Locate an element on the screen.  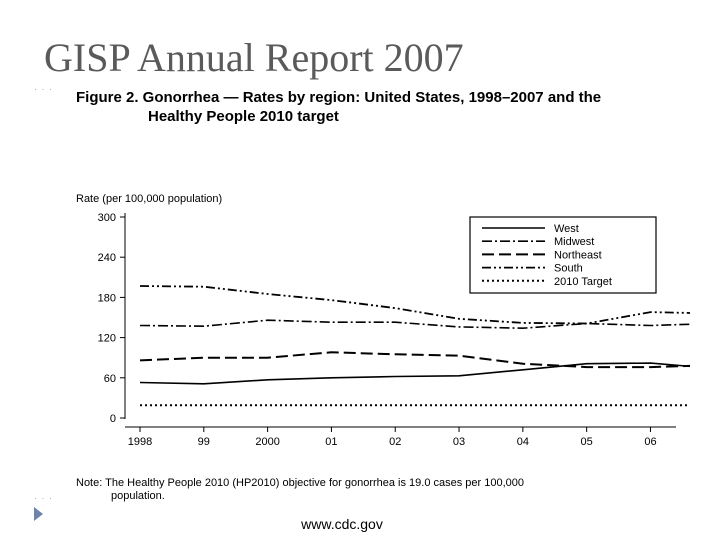
x-tick-label: 03 is located at coordinates (459, 442).